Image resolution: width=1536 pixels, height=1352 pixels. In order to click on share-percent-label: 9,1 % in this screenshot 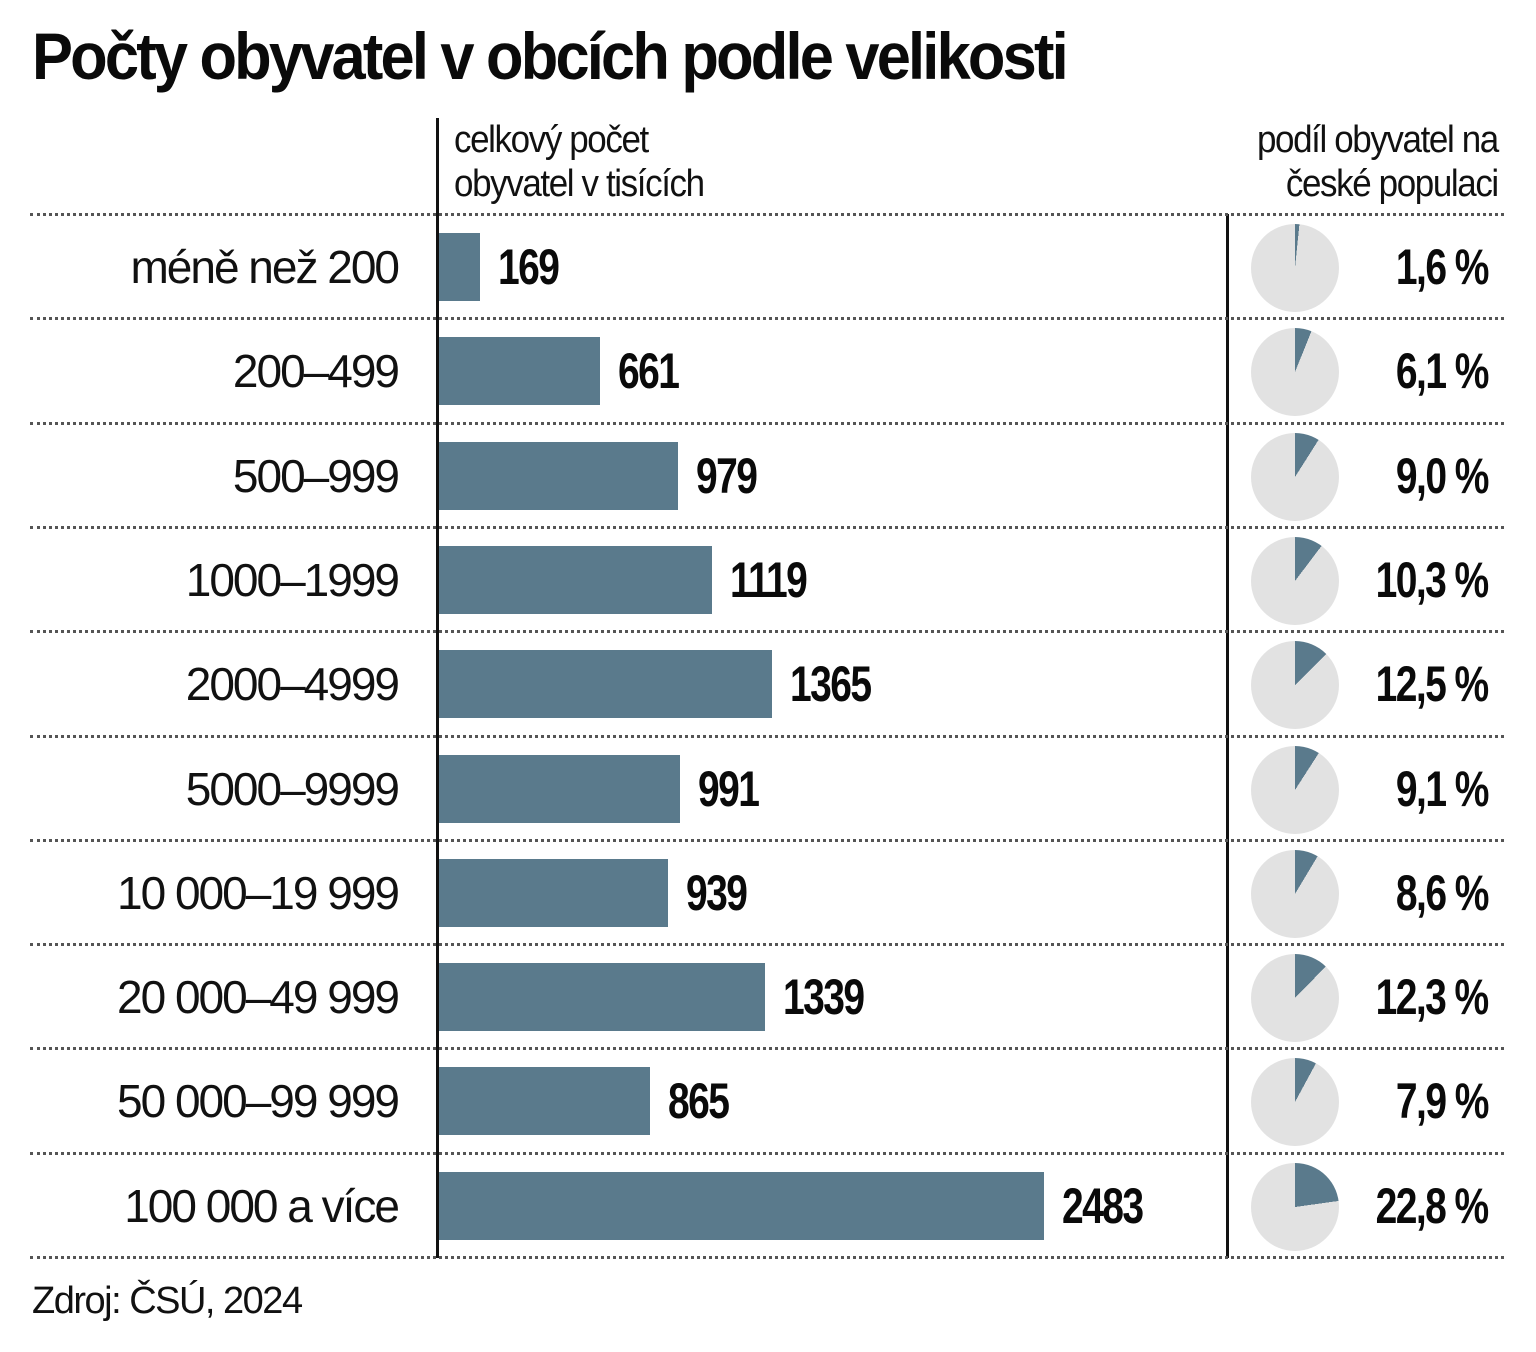, I will do `click(1442, 788)`.